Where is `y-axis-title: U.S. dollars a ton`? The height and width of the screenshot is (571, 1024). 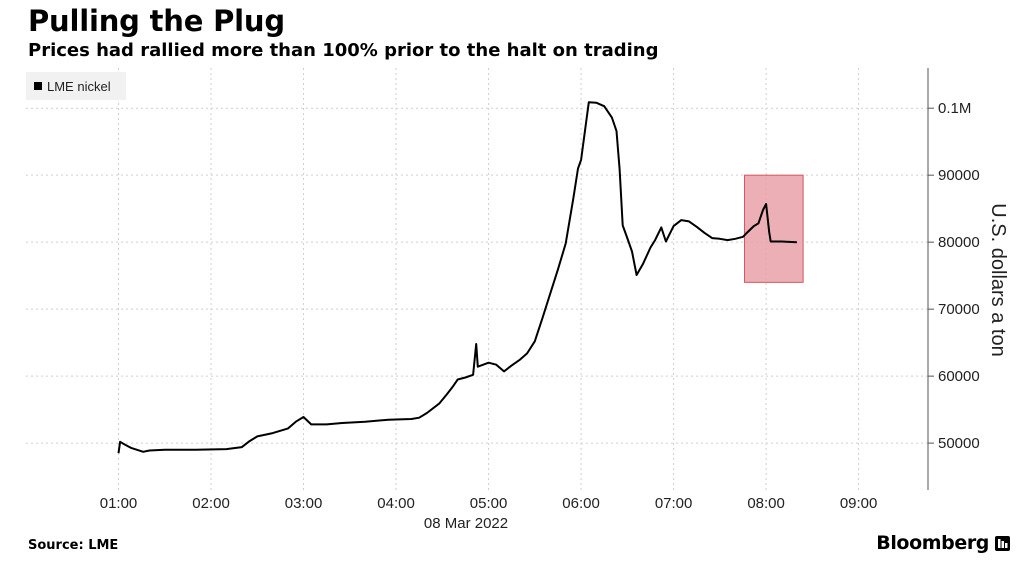
y-axis-title: U.S. dollars a ton is located at coordinates (998, 279).